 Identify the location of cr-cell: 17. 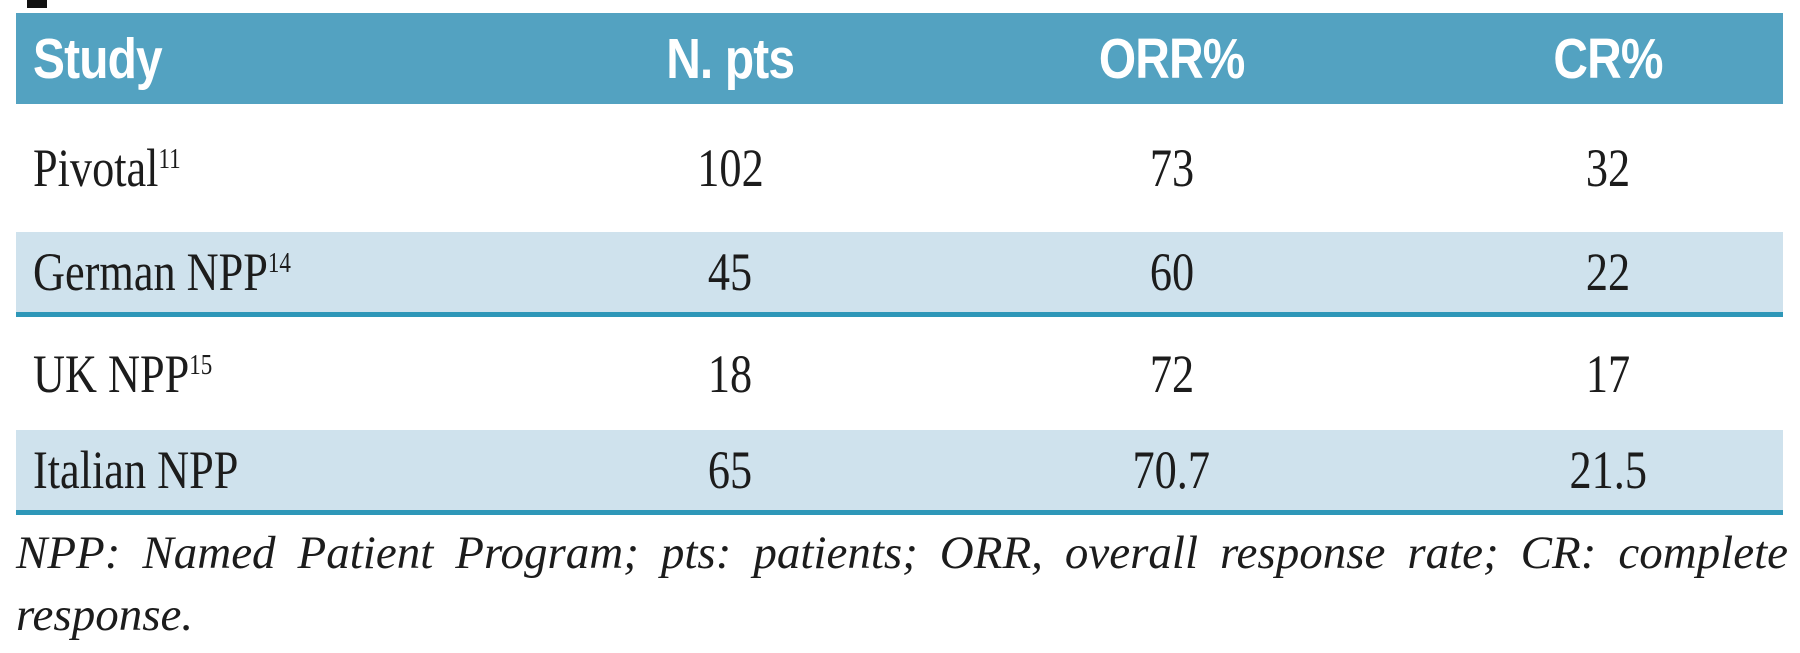
(1608, 374).